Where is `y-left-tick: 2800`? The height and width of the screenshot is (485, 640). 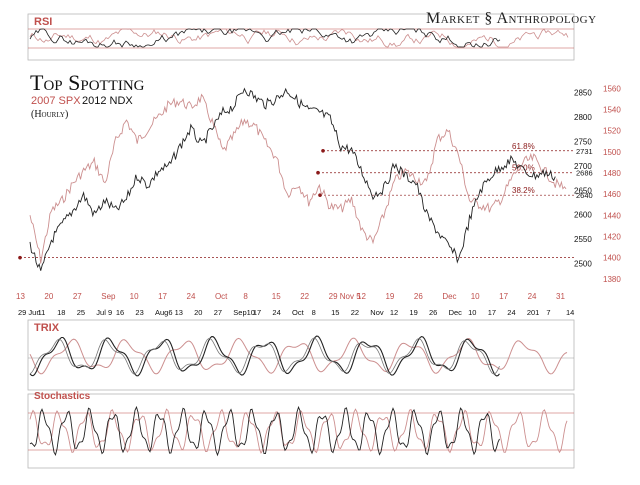 y-left-tick: 2800 is located at coordinates (583, 117).